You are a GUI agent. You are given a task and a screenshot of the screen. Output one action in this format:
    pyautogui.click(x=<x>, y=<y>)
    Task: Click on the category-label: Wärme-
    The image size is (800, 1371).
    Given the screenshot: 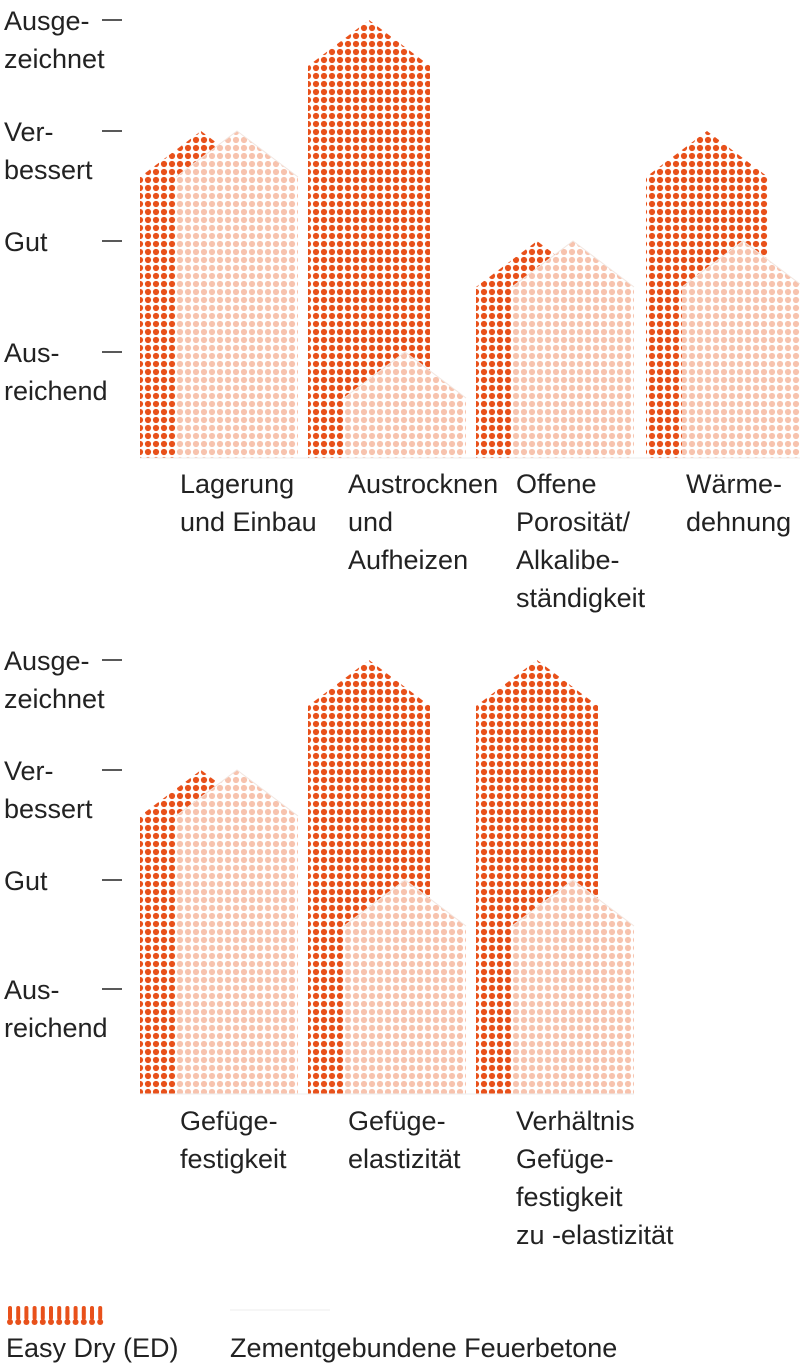 What is the action you would take?
    pyautogui.click(x=734, y=484)
    